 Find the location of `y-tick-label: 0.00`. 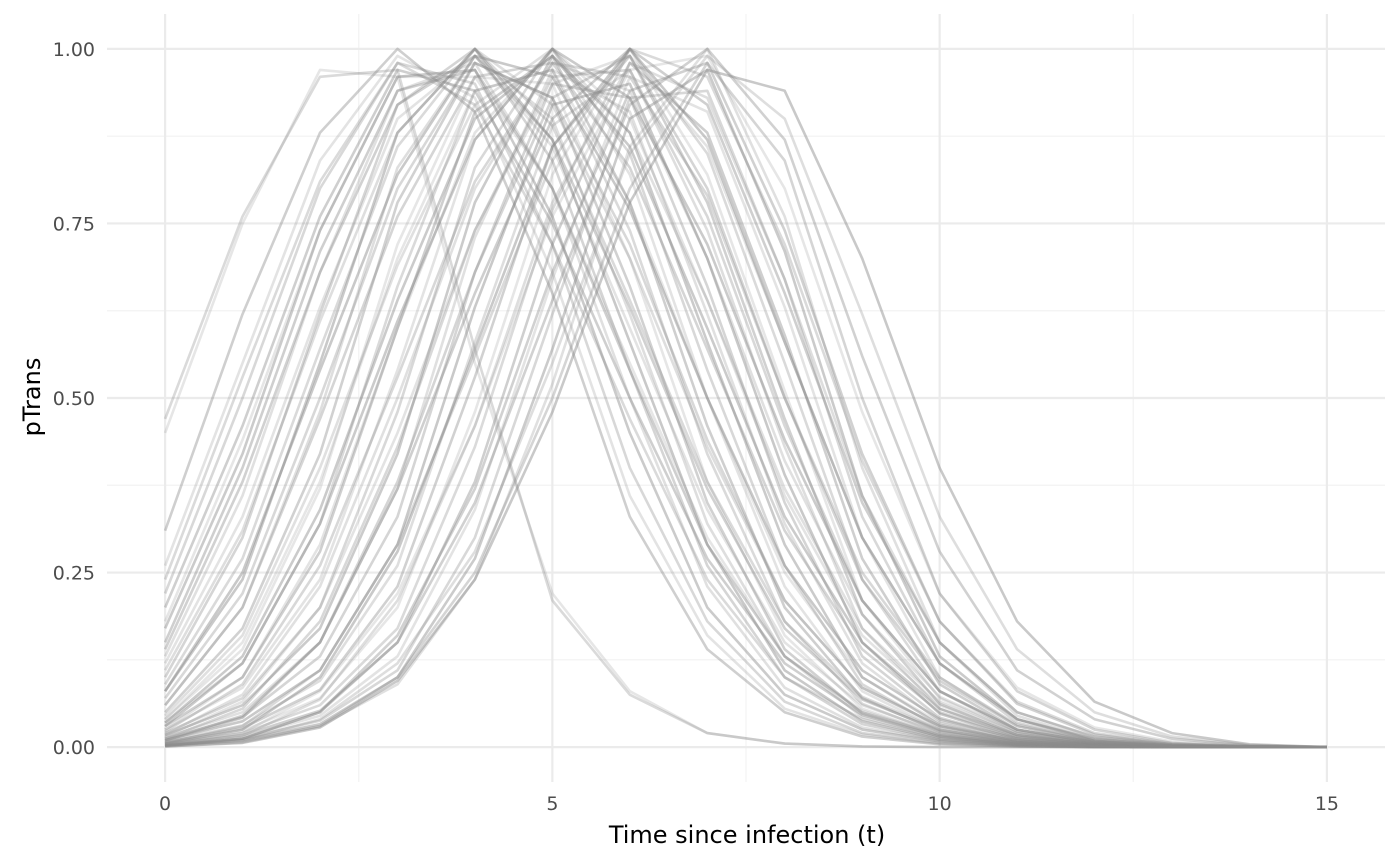

y-tick-label: 0.00 is located at coordinates (74, 748).